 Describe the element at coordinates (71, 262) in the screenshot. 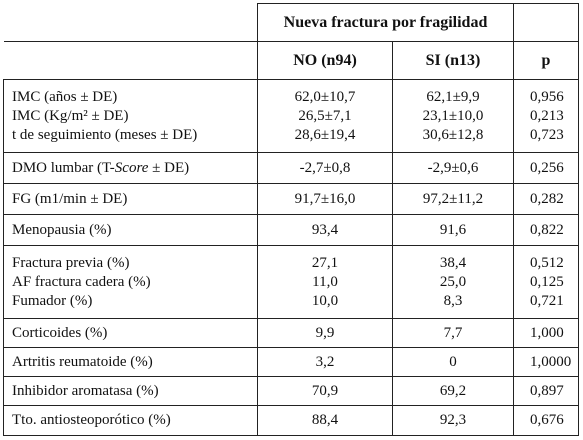

I see `row-label: Fractura previa (%)` at that location.